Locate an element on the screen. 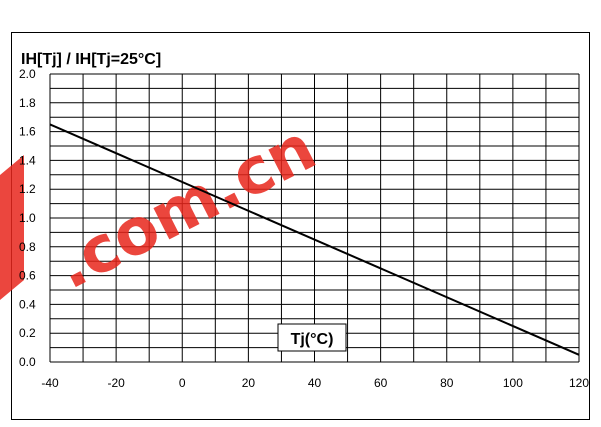  watermark-red-bar is located at coordinates (12, 227).